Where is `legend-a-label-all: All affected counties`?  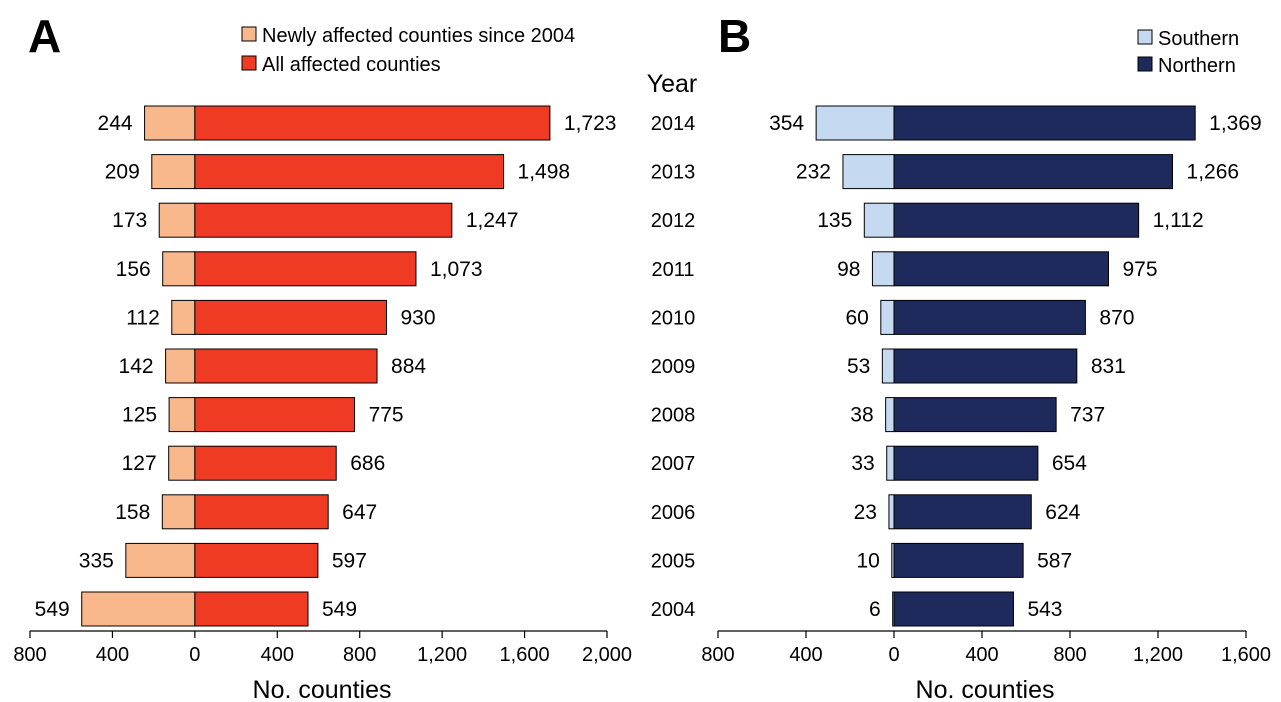 legend-a-label-all: All affected counties is located at coordinates (351, 65).